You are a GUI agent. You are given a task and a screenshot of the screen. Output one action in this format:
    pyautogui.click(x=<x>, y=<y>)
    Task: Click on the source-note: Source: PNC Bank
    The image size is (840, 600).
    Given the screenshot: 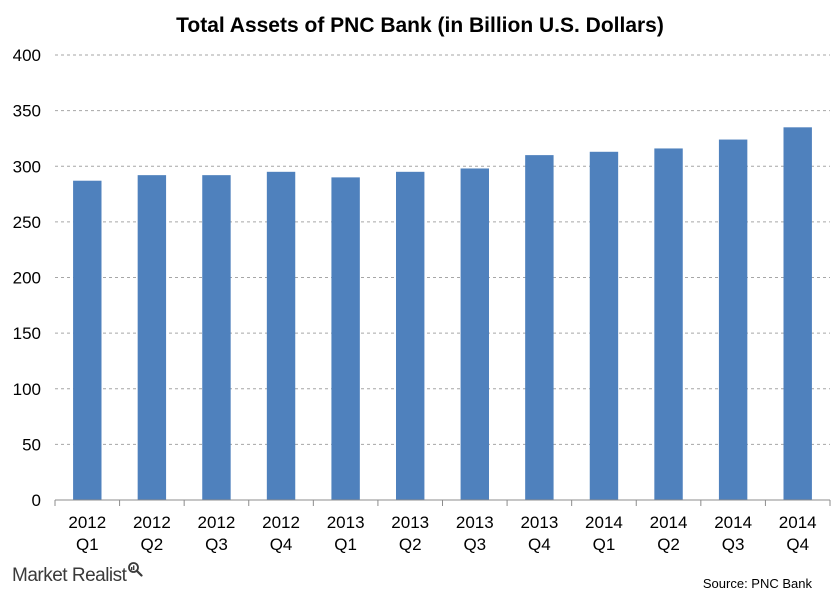 What is the action you would take?
    pyautogui.click(x=757, y=583)
    